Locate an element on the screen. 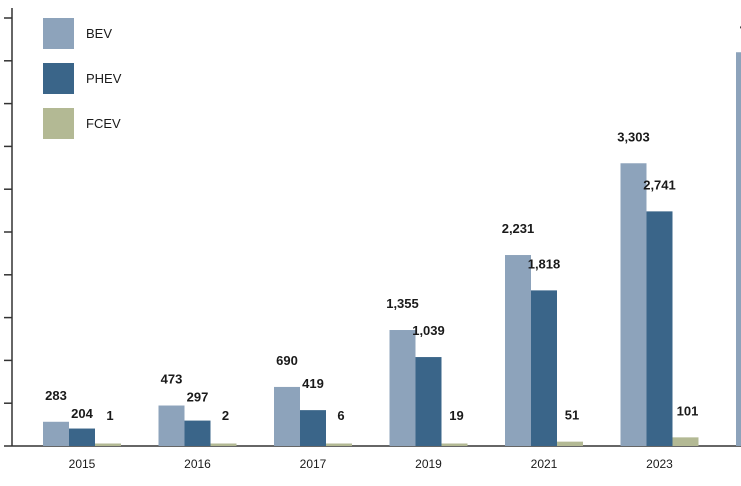 This screenshot has height=486, width=741. x-tick-label-2015: 2015 is located at coordinates (82, 464).